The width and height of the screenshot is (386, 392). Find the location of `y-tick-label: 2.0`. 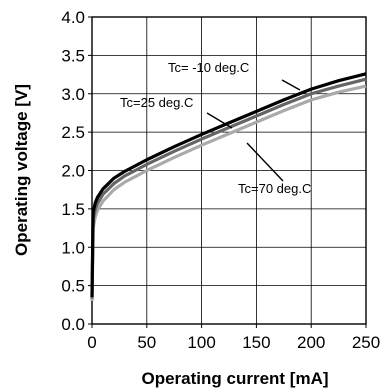

y-tick-label: 2.0 is located at coordinates (73, 171).